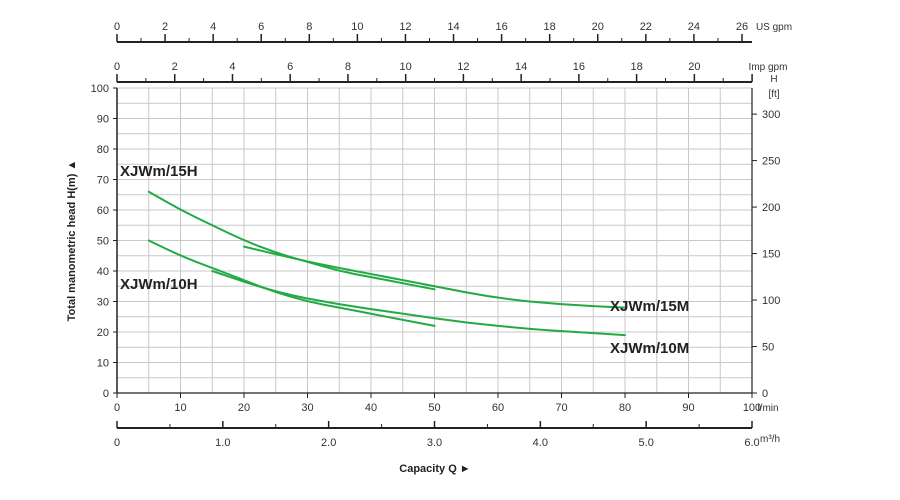  I want to click on y2-tick-label: 150, so click(771, 255).